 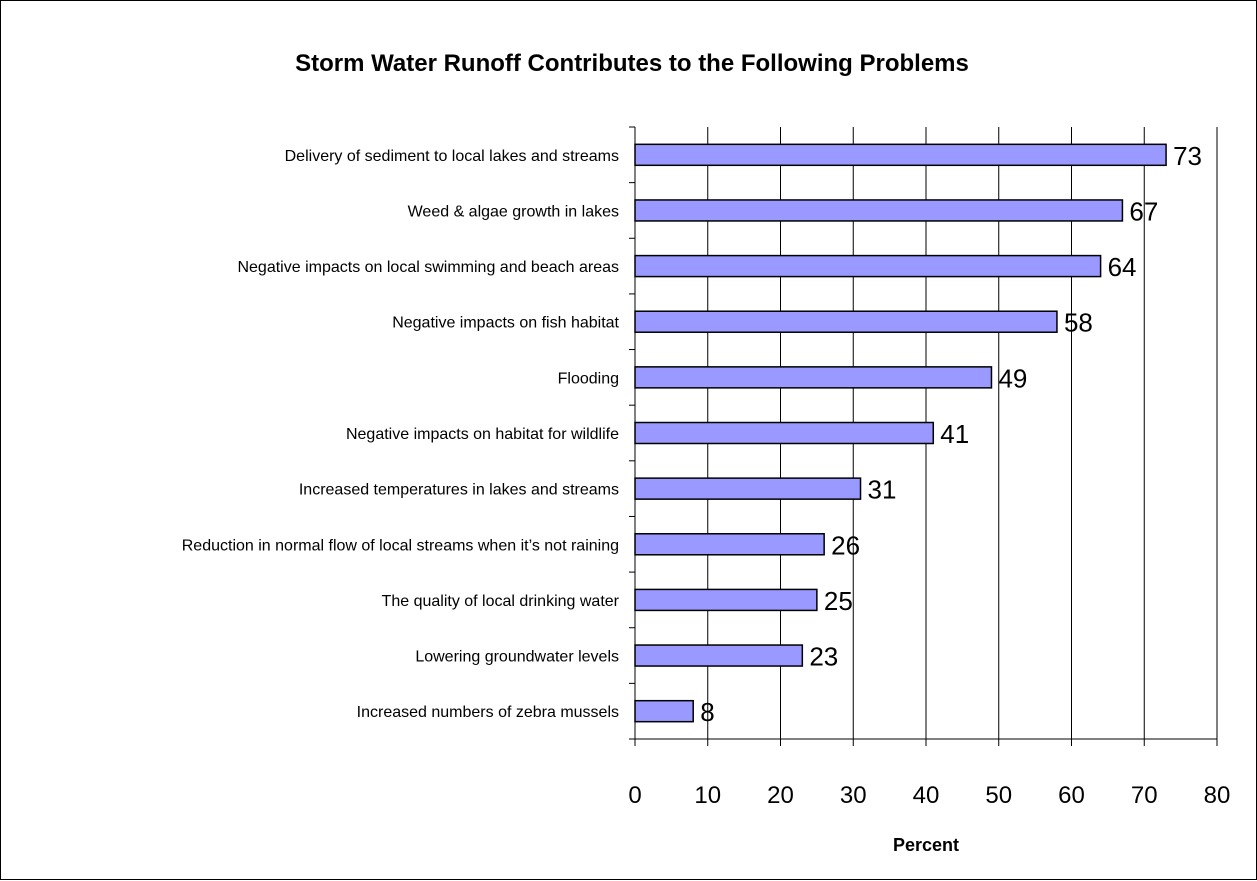 What do you see at coordinates (513, 211) in the screenshot?
I see `category-label: Weed & algae growth in lakes` at bounding box center [513, 211].